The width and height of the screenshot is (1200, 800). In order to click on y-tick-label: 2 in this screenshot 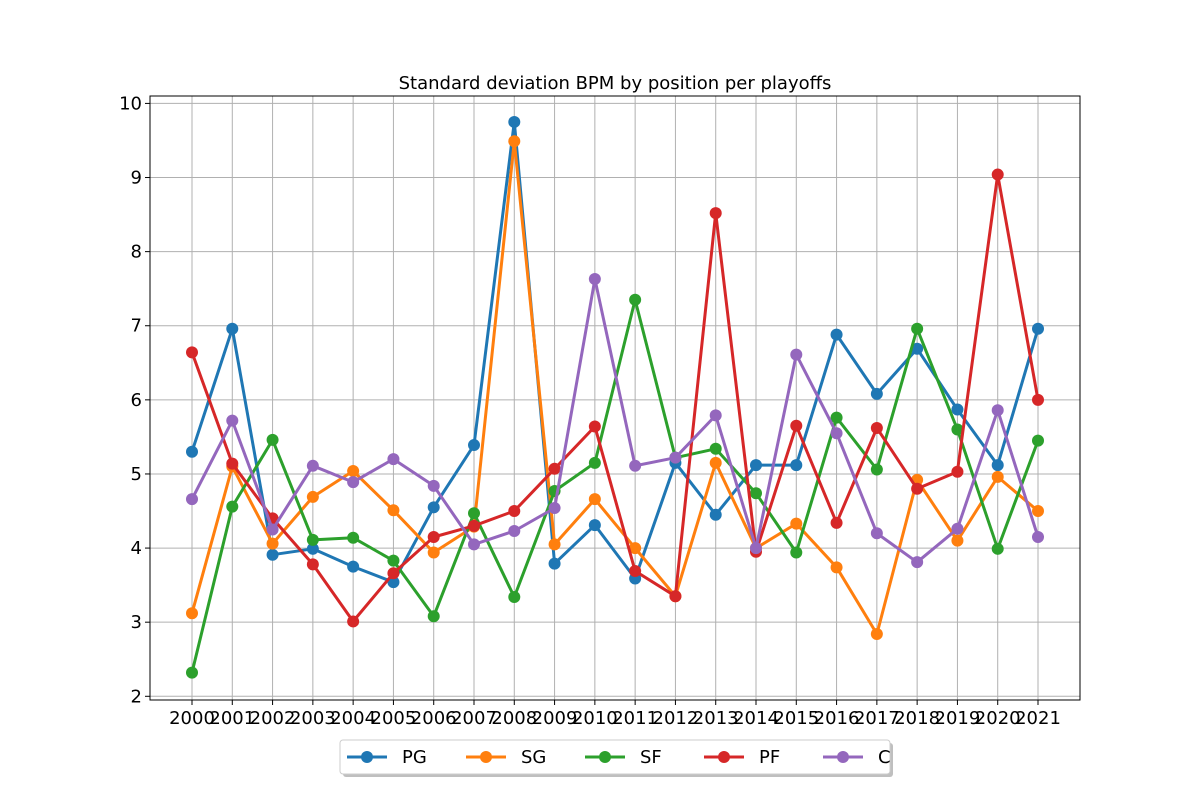, I will do `click(136, 696)`.